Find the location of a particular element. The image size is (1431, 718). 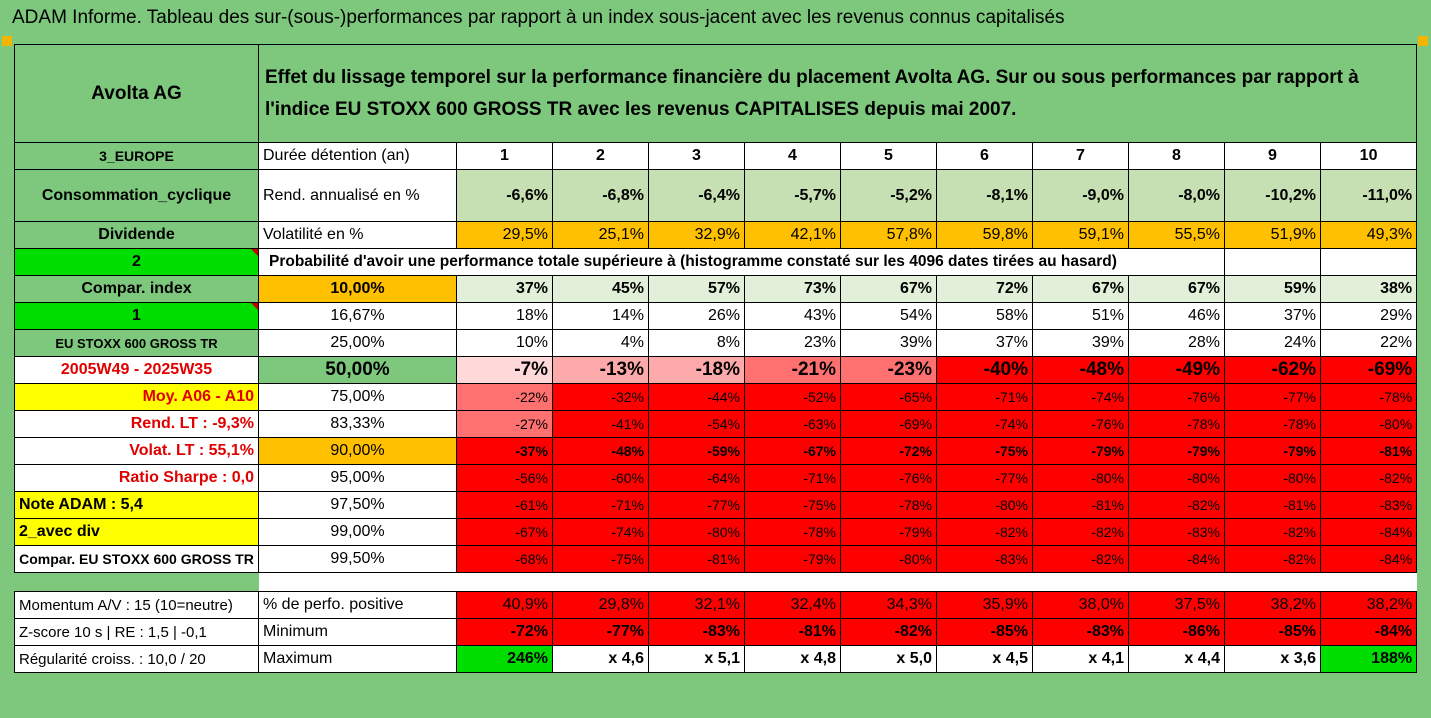

percentile-value: -62% is located at coordinates (1272, 370).